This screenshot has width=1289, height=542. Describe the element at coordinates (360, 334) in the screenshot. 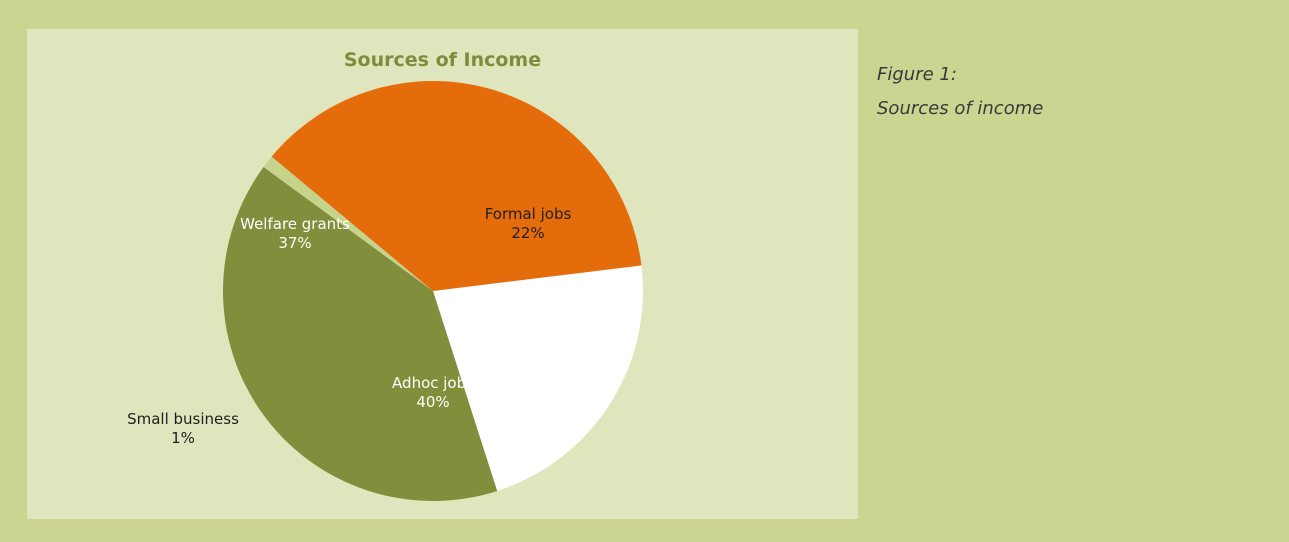

I see `pie-slice-adhoc-jobs` at that location.